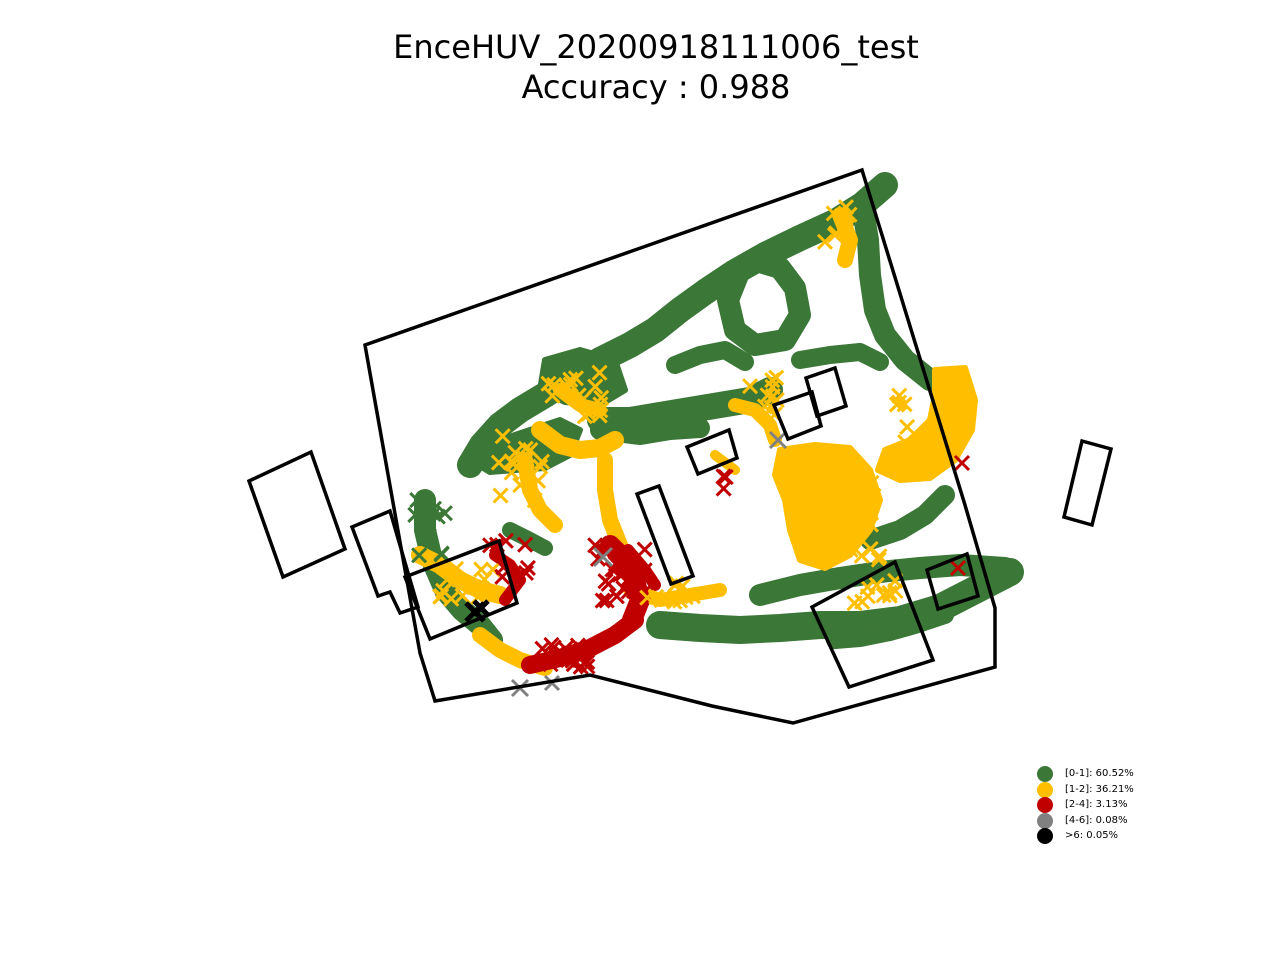 Image resolution: width=1280 pixels, height=960 pixels. Describe the element at coordinates (840, 357) in the screenshot. I see `track-ring-inner` at that location.